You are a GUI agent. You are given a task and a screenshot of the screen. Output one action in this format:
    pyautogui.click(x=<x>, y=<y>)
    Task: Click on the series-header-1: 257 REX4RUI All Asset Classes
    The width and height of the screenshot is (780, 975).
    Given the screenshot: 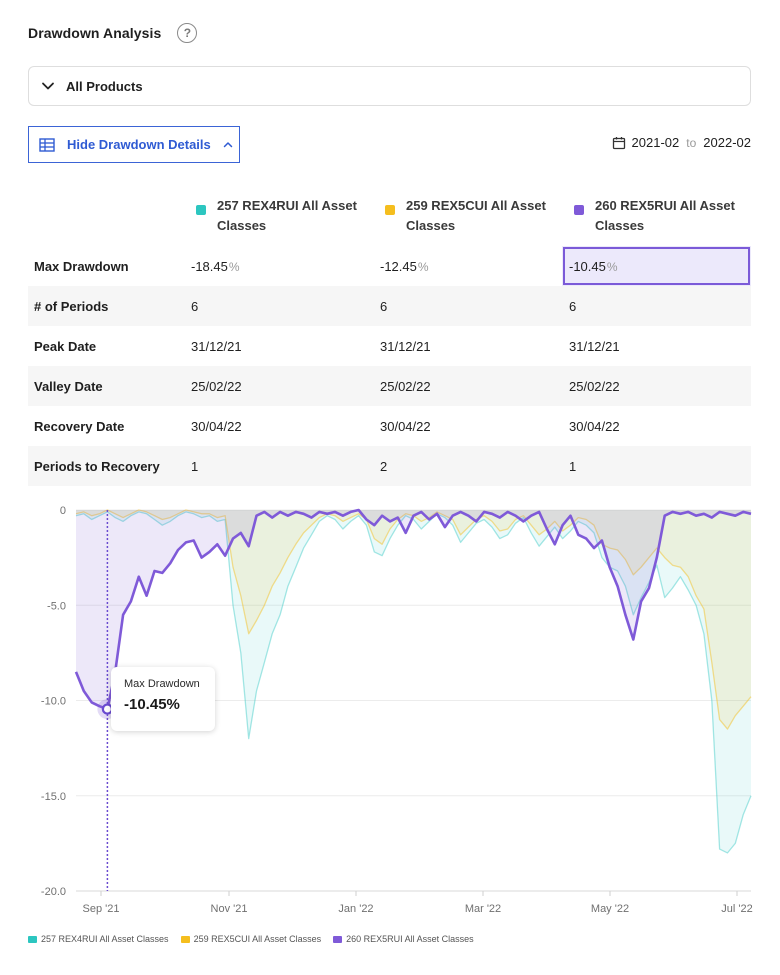 What is the action you would take?
    pyautogui.click(x=278, y=216)
    